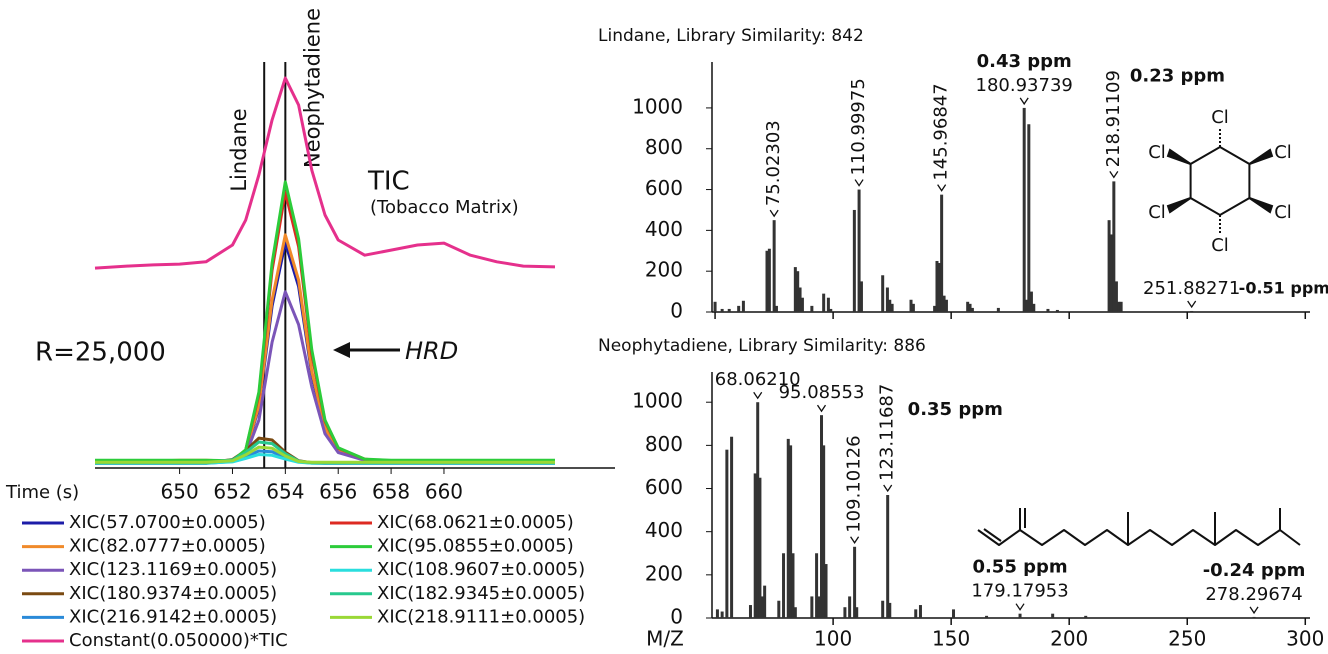  Describe the element at coordinates (1305, 639) in the screenshot. I see `x-tick-label: 300` at that location.